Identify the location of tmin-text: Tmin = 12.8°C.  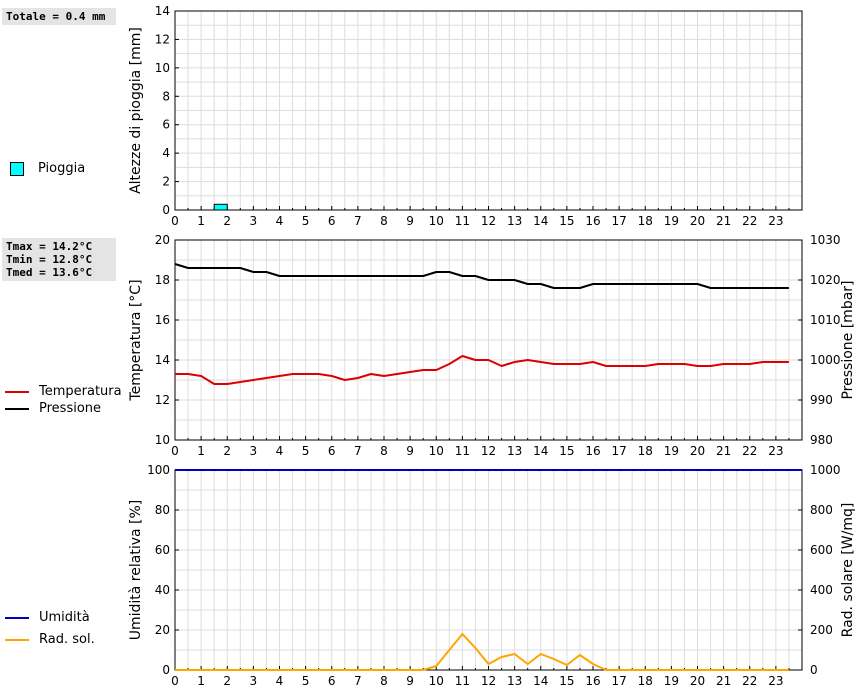
(49, 259).